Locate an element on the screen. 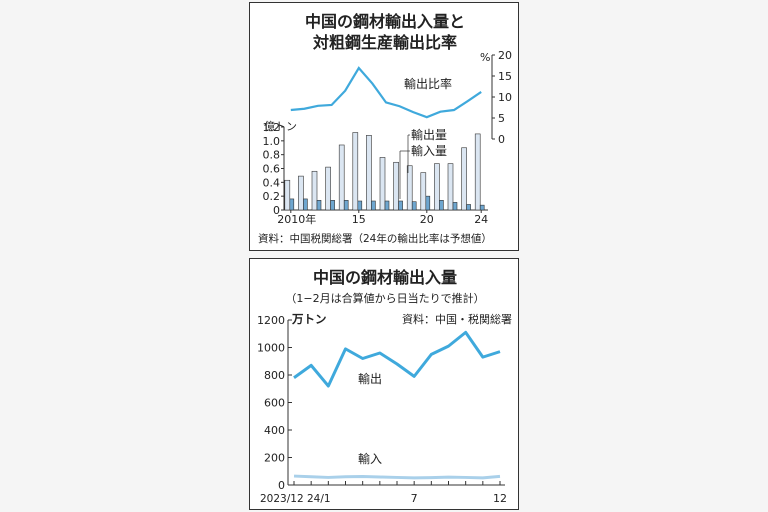  chart1-bar-tick-label: 0.4 is located at coordinates (272, 182).